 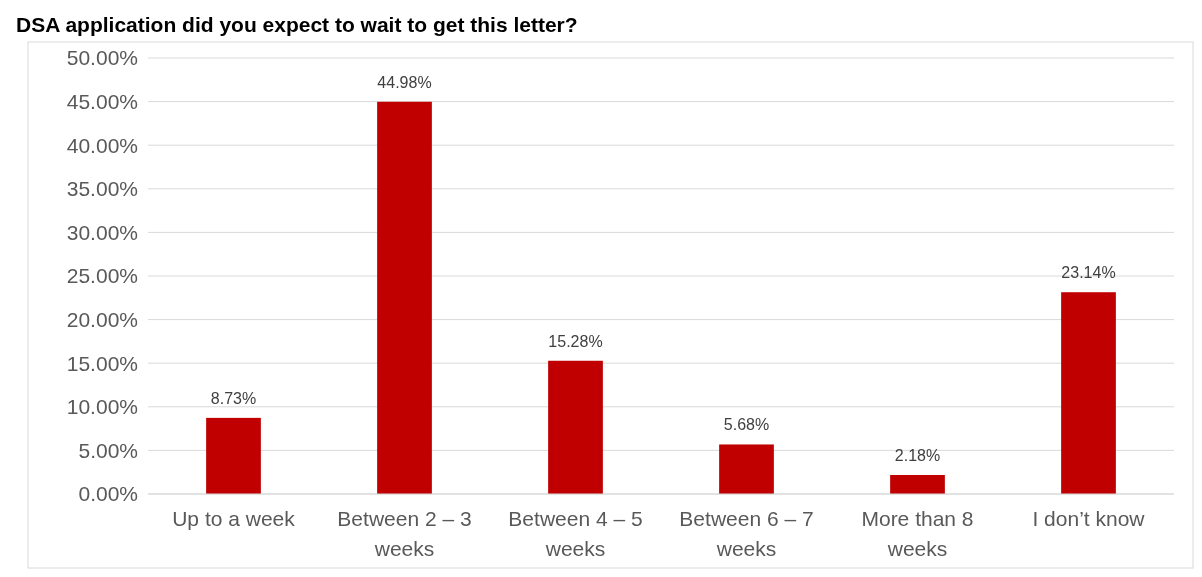 I want to click on data-label: 23.14%, so click(x=1088, y=273).